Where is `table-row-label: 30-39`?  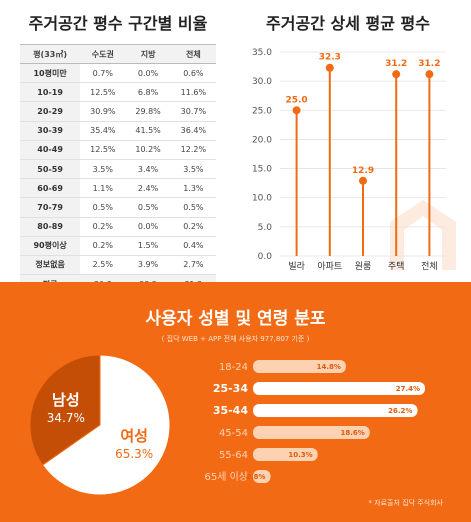 table-row-label: 30-39 is located at coordinates (50, 131).